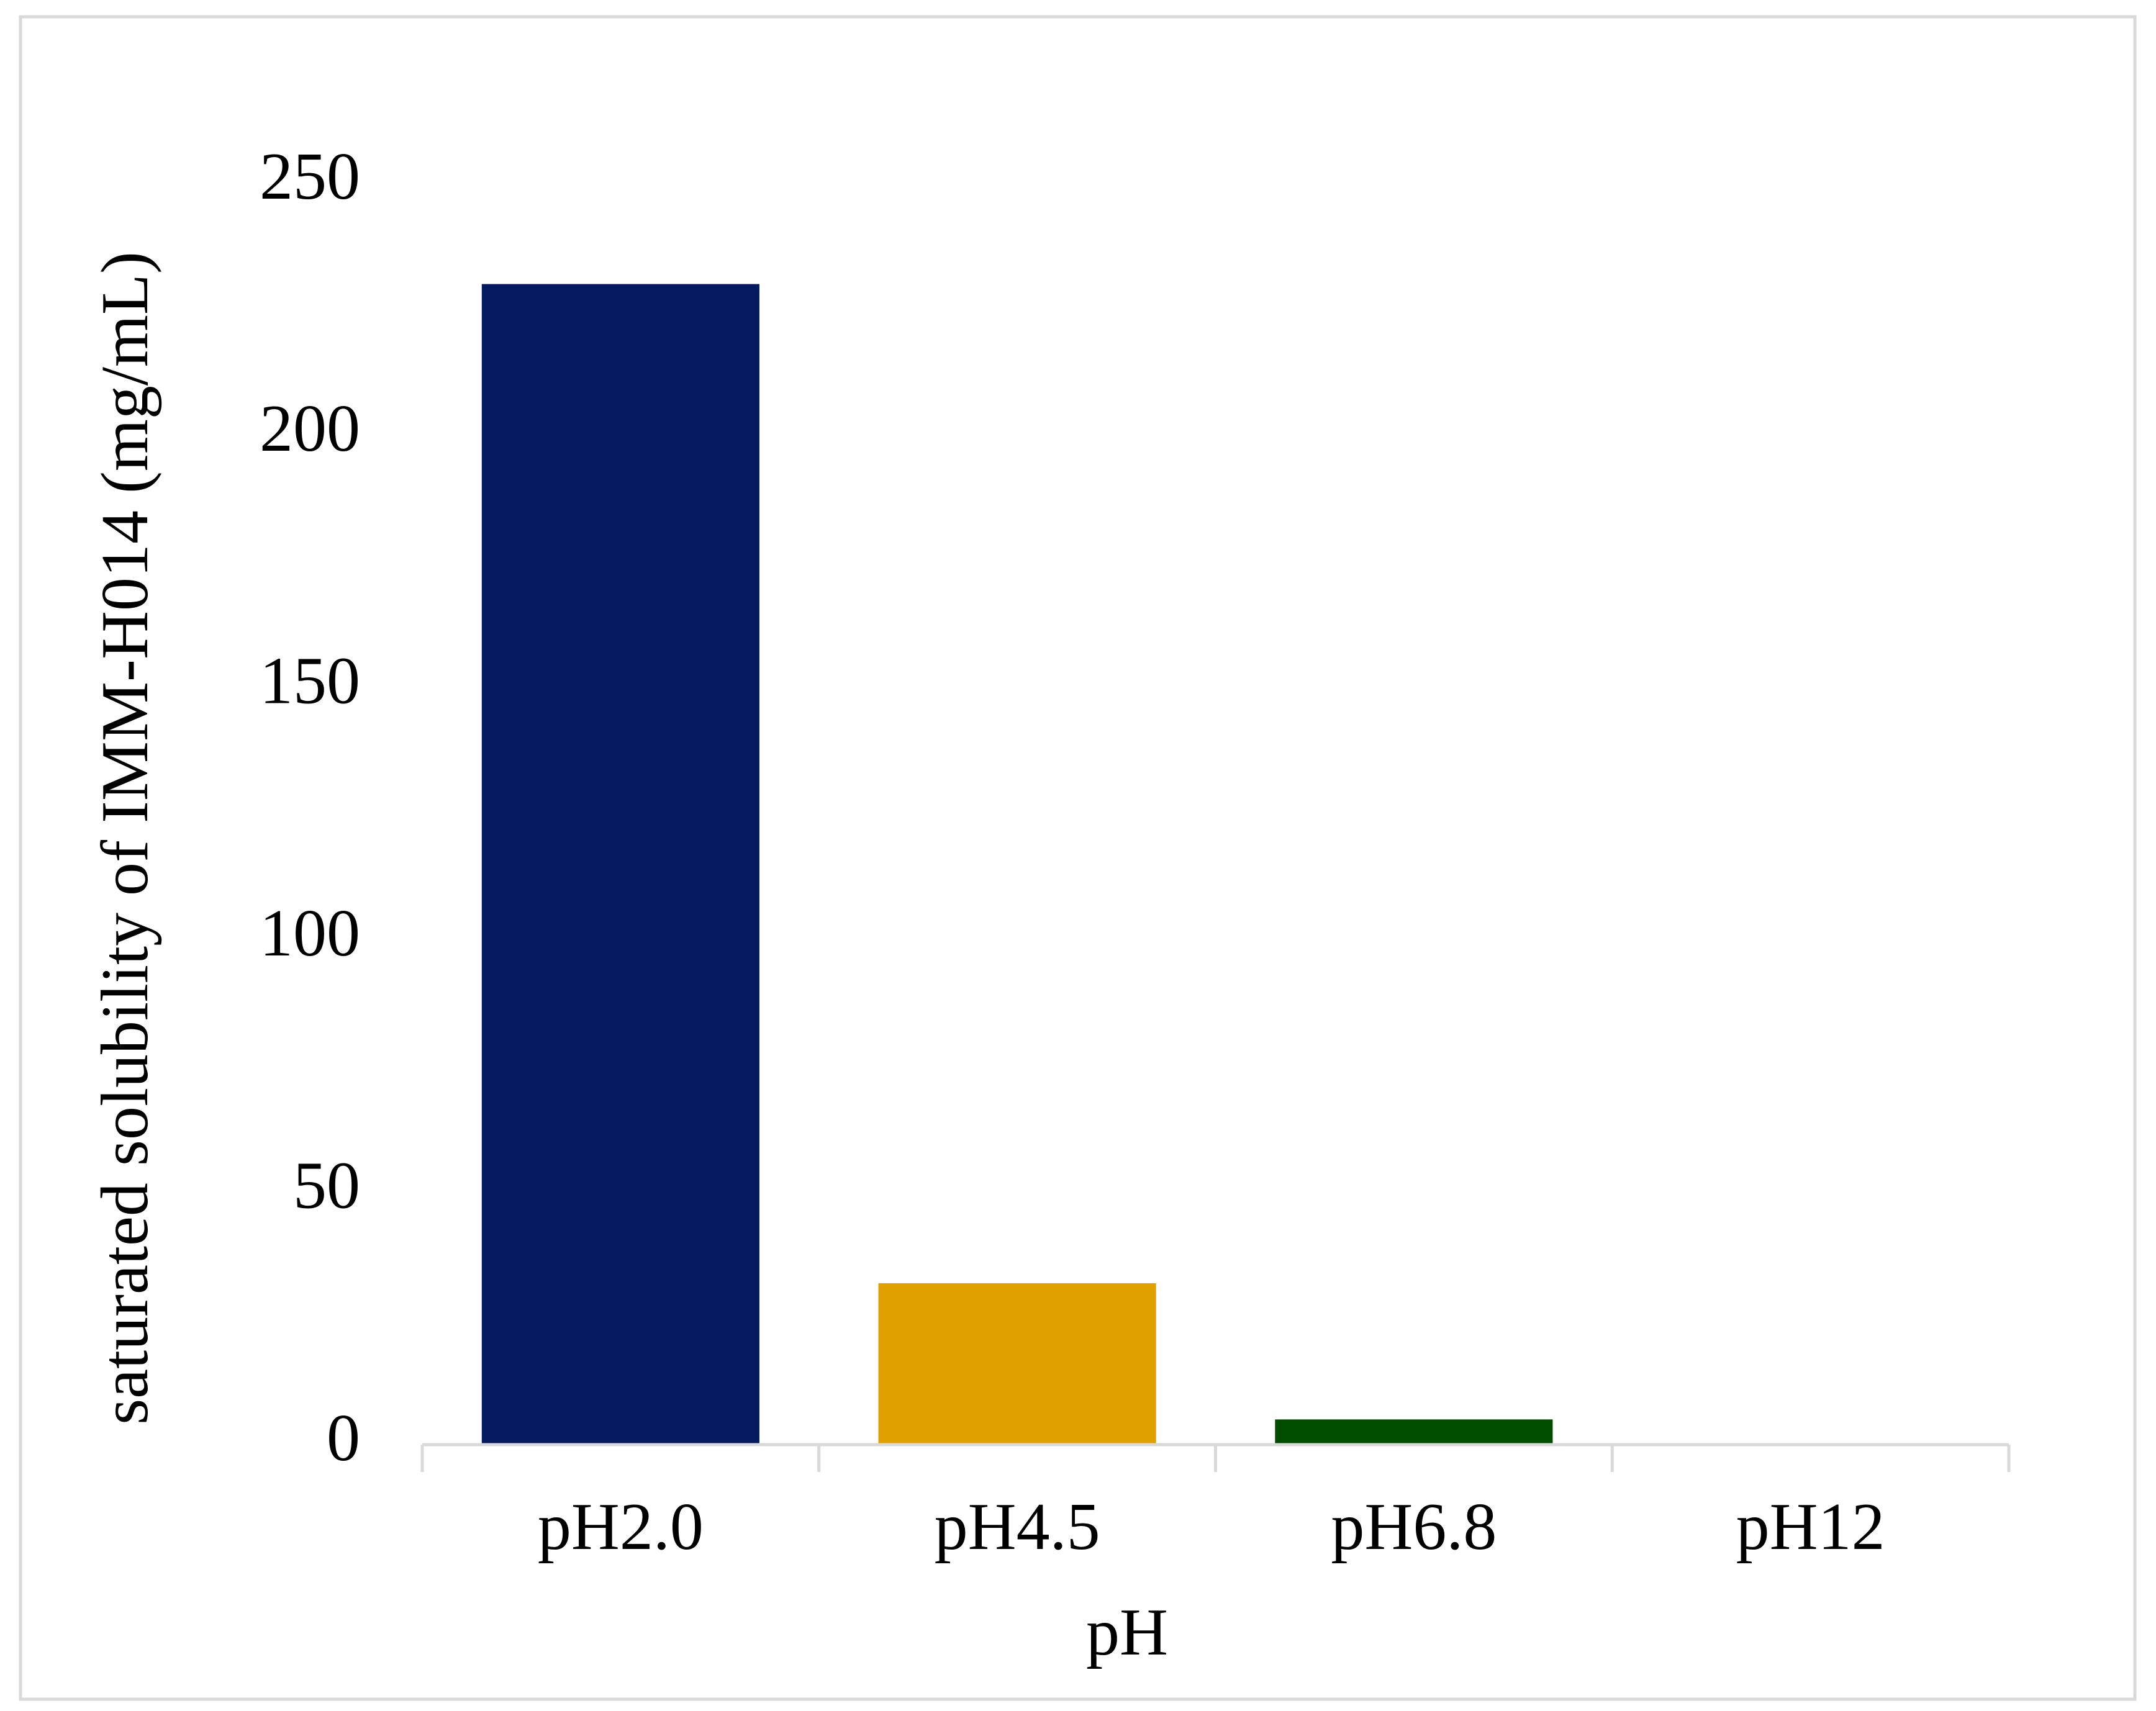 This screenshot has height=1711, width=2156. I want to click on x-tick-label: pH2.0, so click(621, 1527).